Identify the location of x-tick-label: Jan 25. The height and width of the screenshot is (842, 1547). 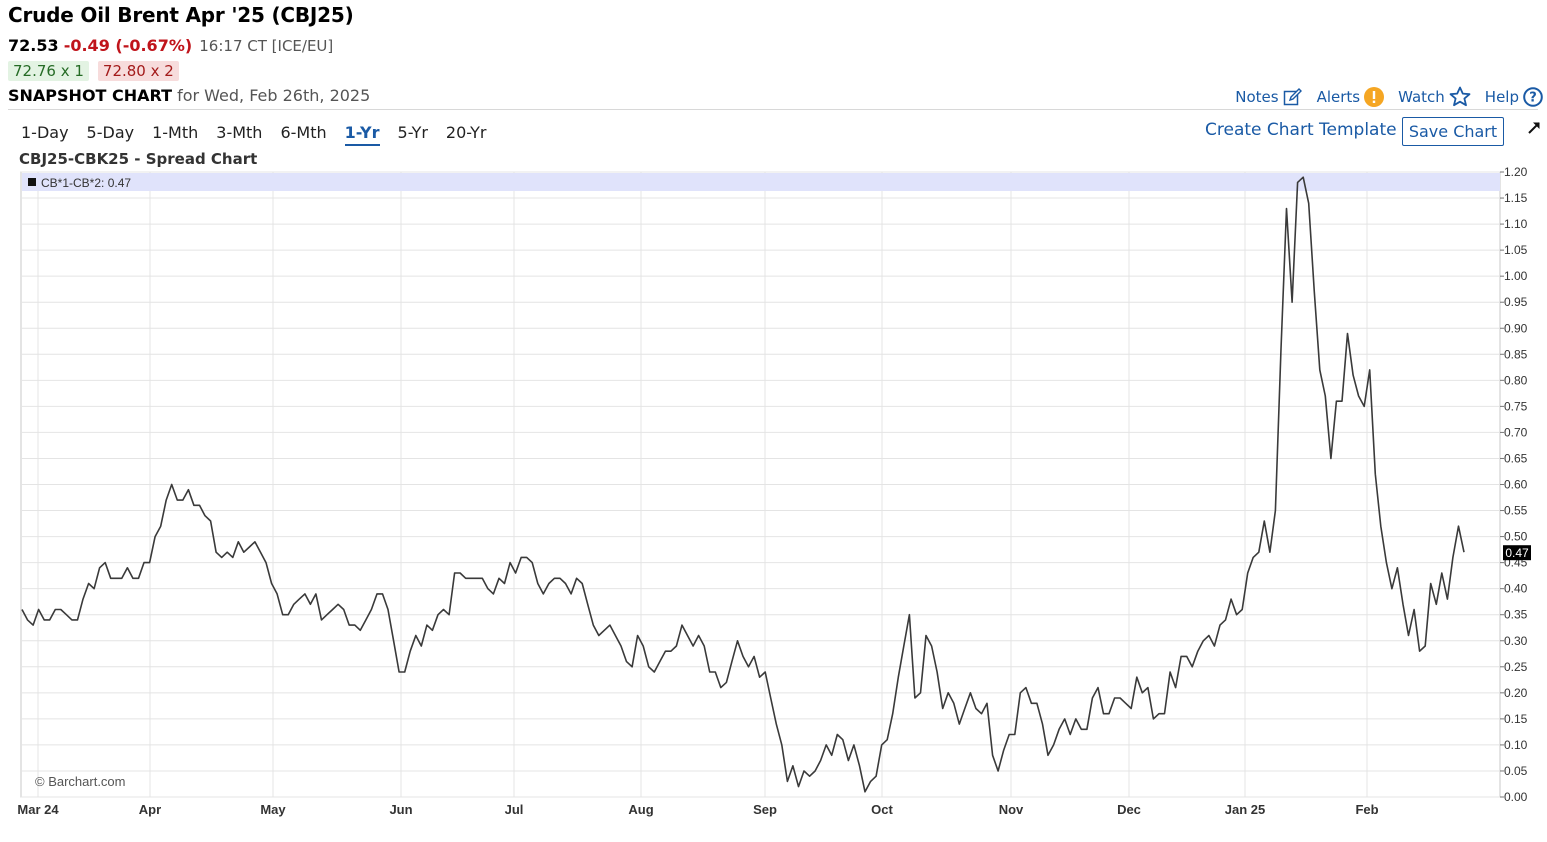
(1245, 809).